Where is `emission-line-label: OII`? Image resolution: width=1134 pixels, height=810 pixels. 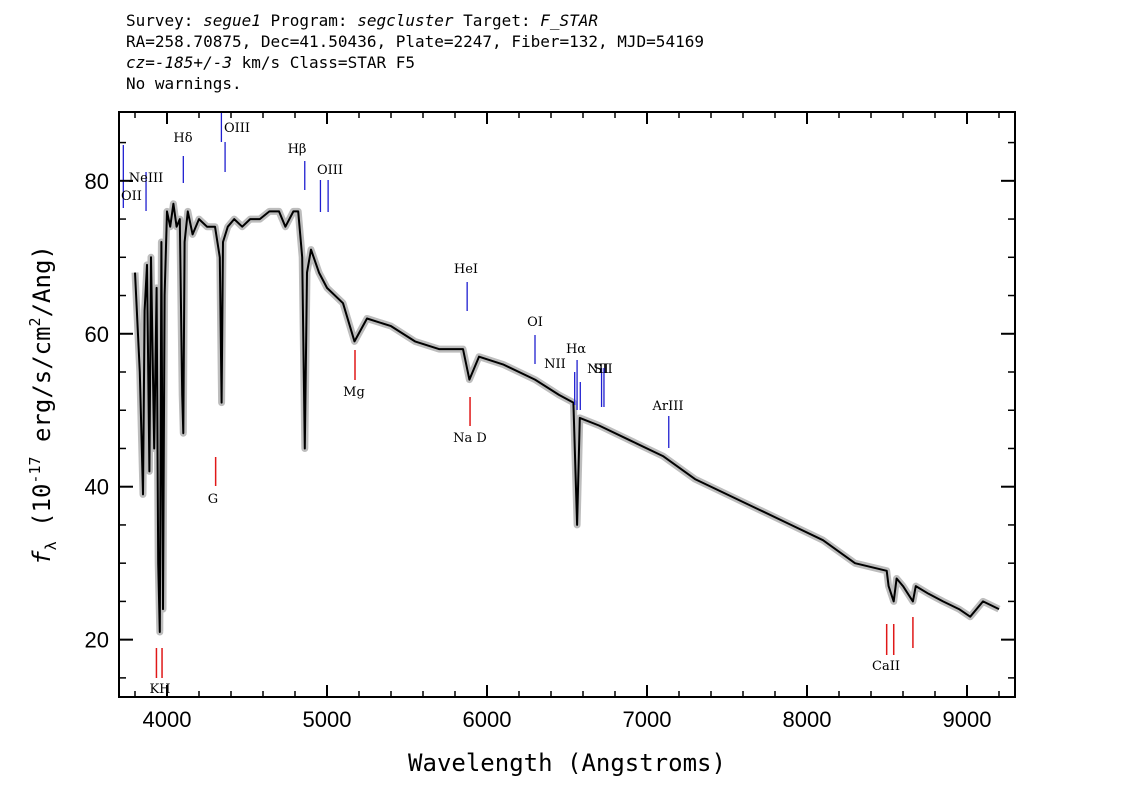 emission-line-label: OII is located at coordinates (131, 196).